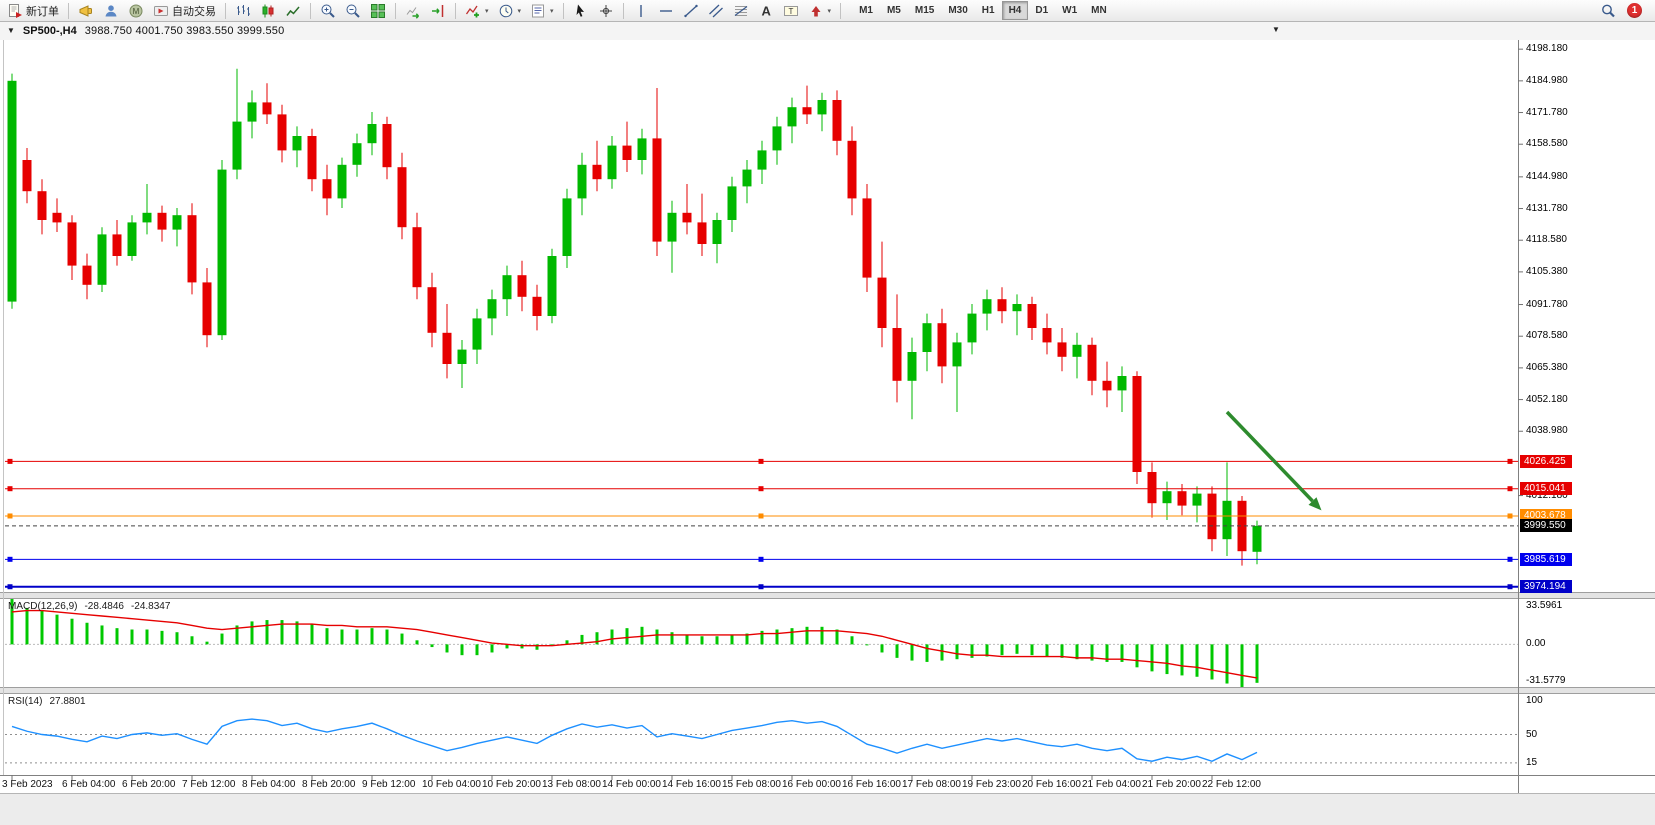 The height and width of the screenshot is (825, 1655). Describe the element at coordinates (1532, 762) in the screenshot. I see `rsi-scale-label: 15` at that location.